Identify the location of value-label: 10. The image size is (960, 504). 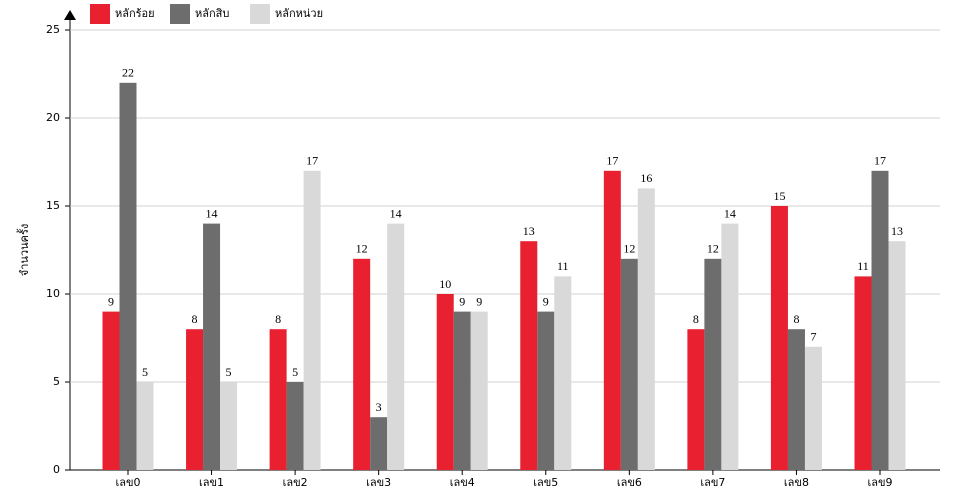
(445, 284).